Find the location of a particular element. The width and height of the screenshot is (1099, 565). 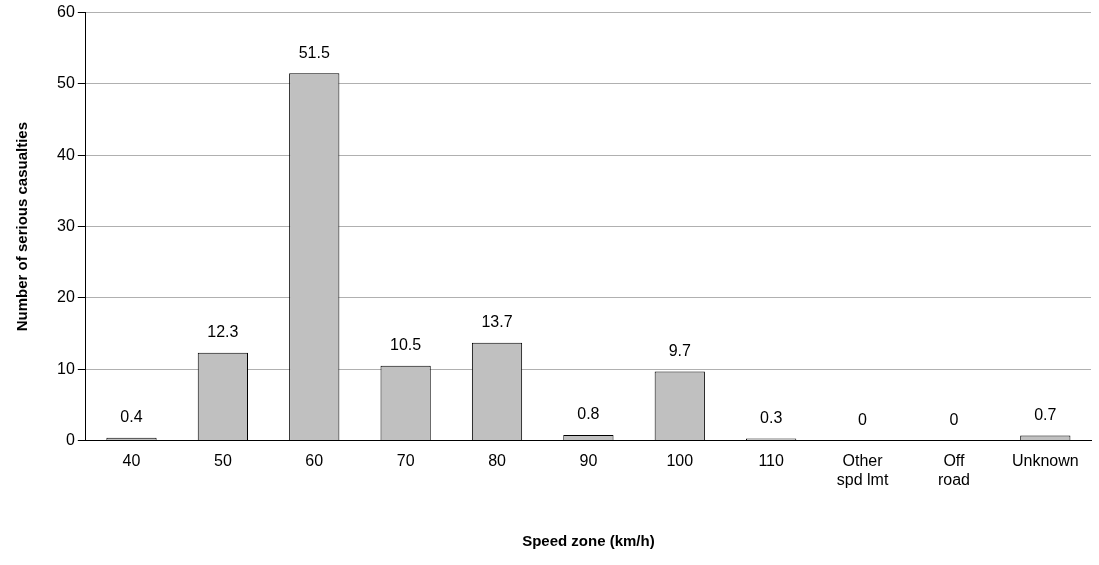

y-tick-label: 0 is located at coordinates (70, 440).